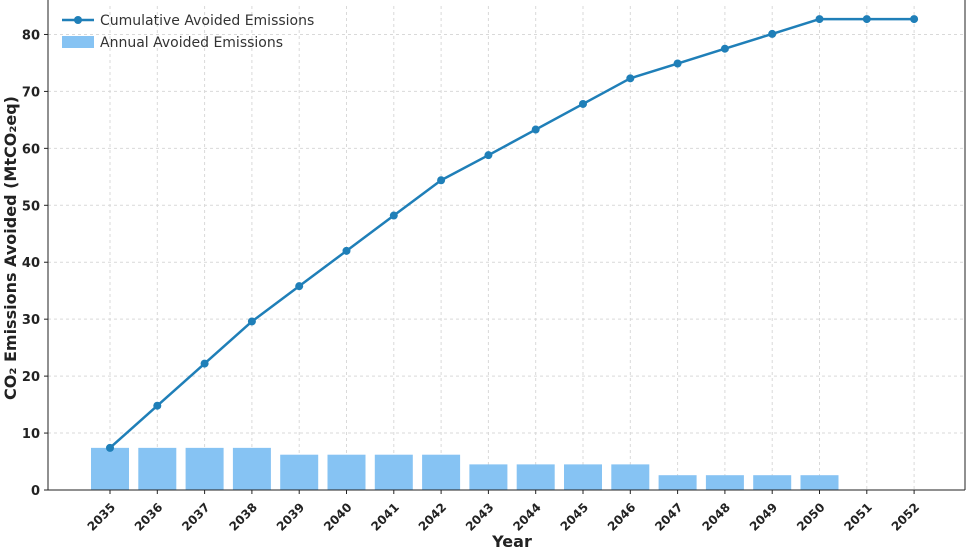 The width and height of the screenshot is (969, 550). Describe the element at coordinates (914, 19) in the screenshot. I see `point-cumulative-2052` at that location.